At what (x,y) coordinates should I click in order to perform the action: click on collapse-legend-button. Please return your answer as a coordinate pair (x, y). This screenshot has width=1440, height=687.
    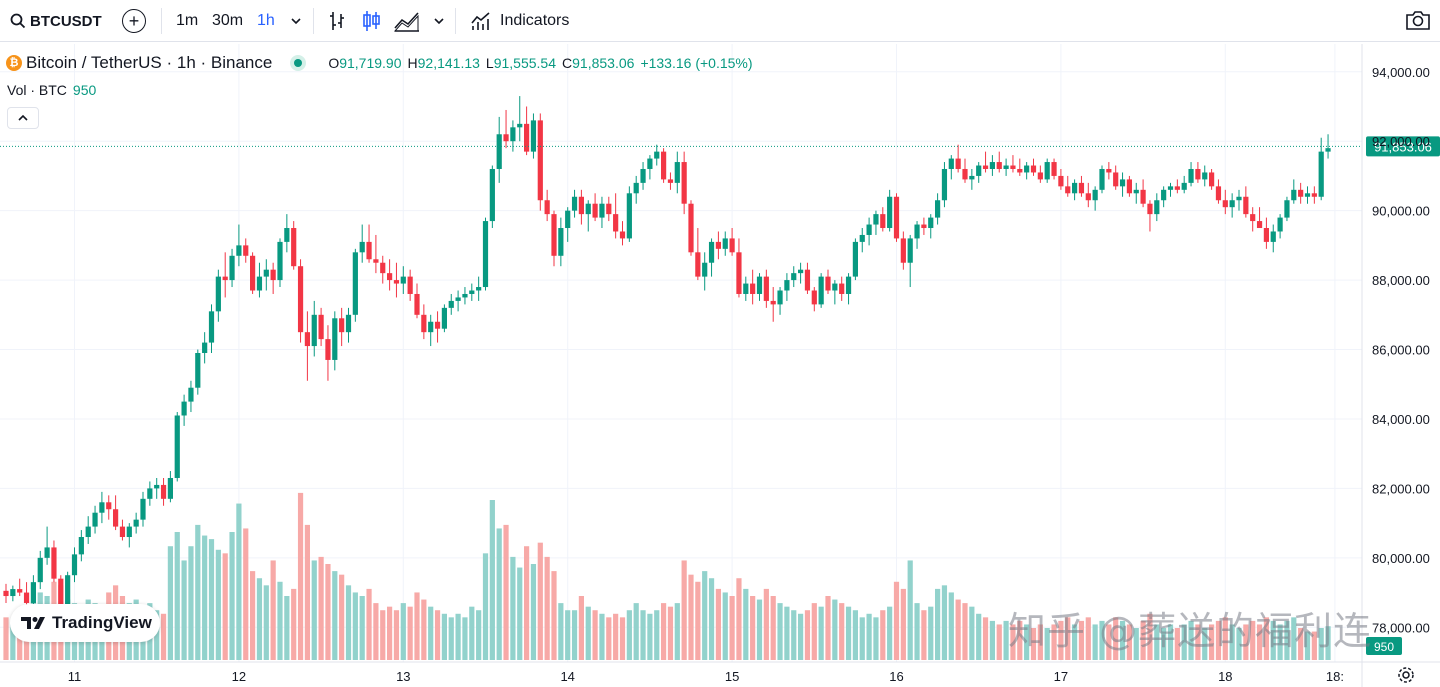
    Looking at the image, I should click on (23, 118).